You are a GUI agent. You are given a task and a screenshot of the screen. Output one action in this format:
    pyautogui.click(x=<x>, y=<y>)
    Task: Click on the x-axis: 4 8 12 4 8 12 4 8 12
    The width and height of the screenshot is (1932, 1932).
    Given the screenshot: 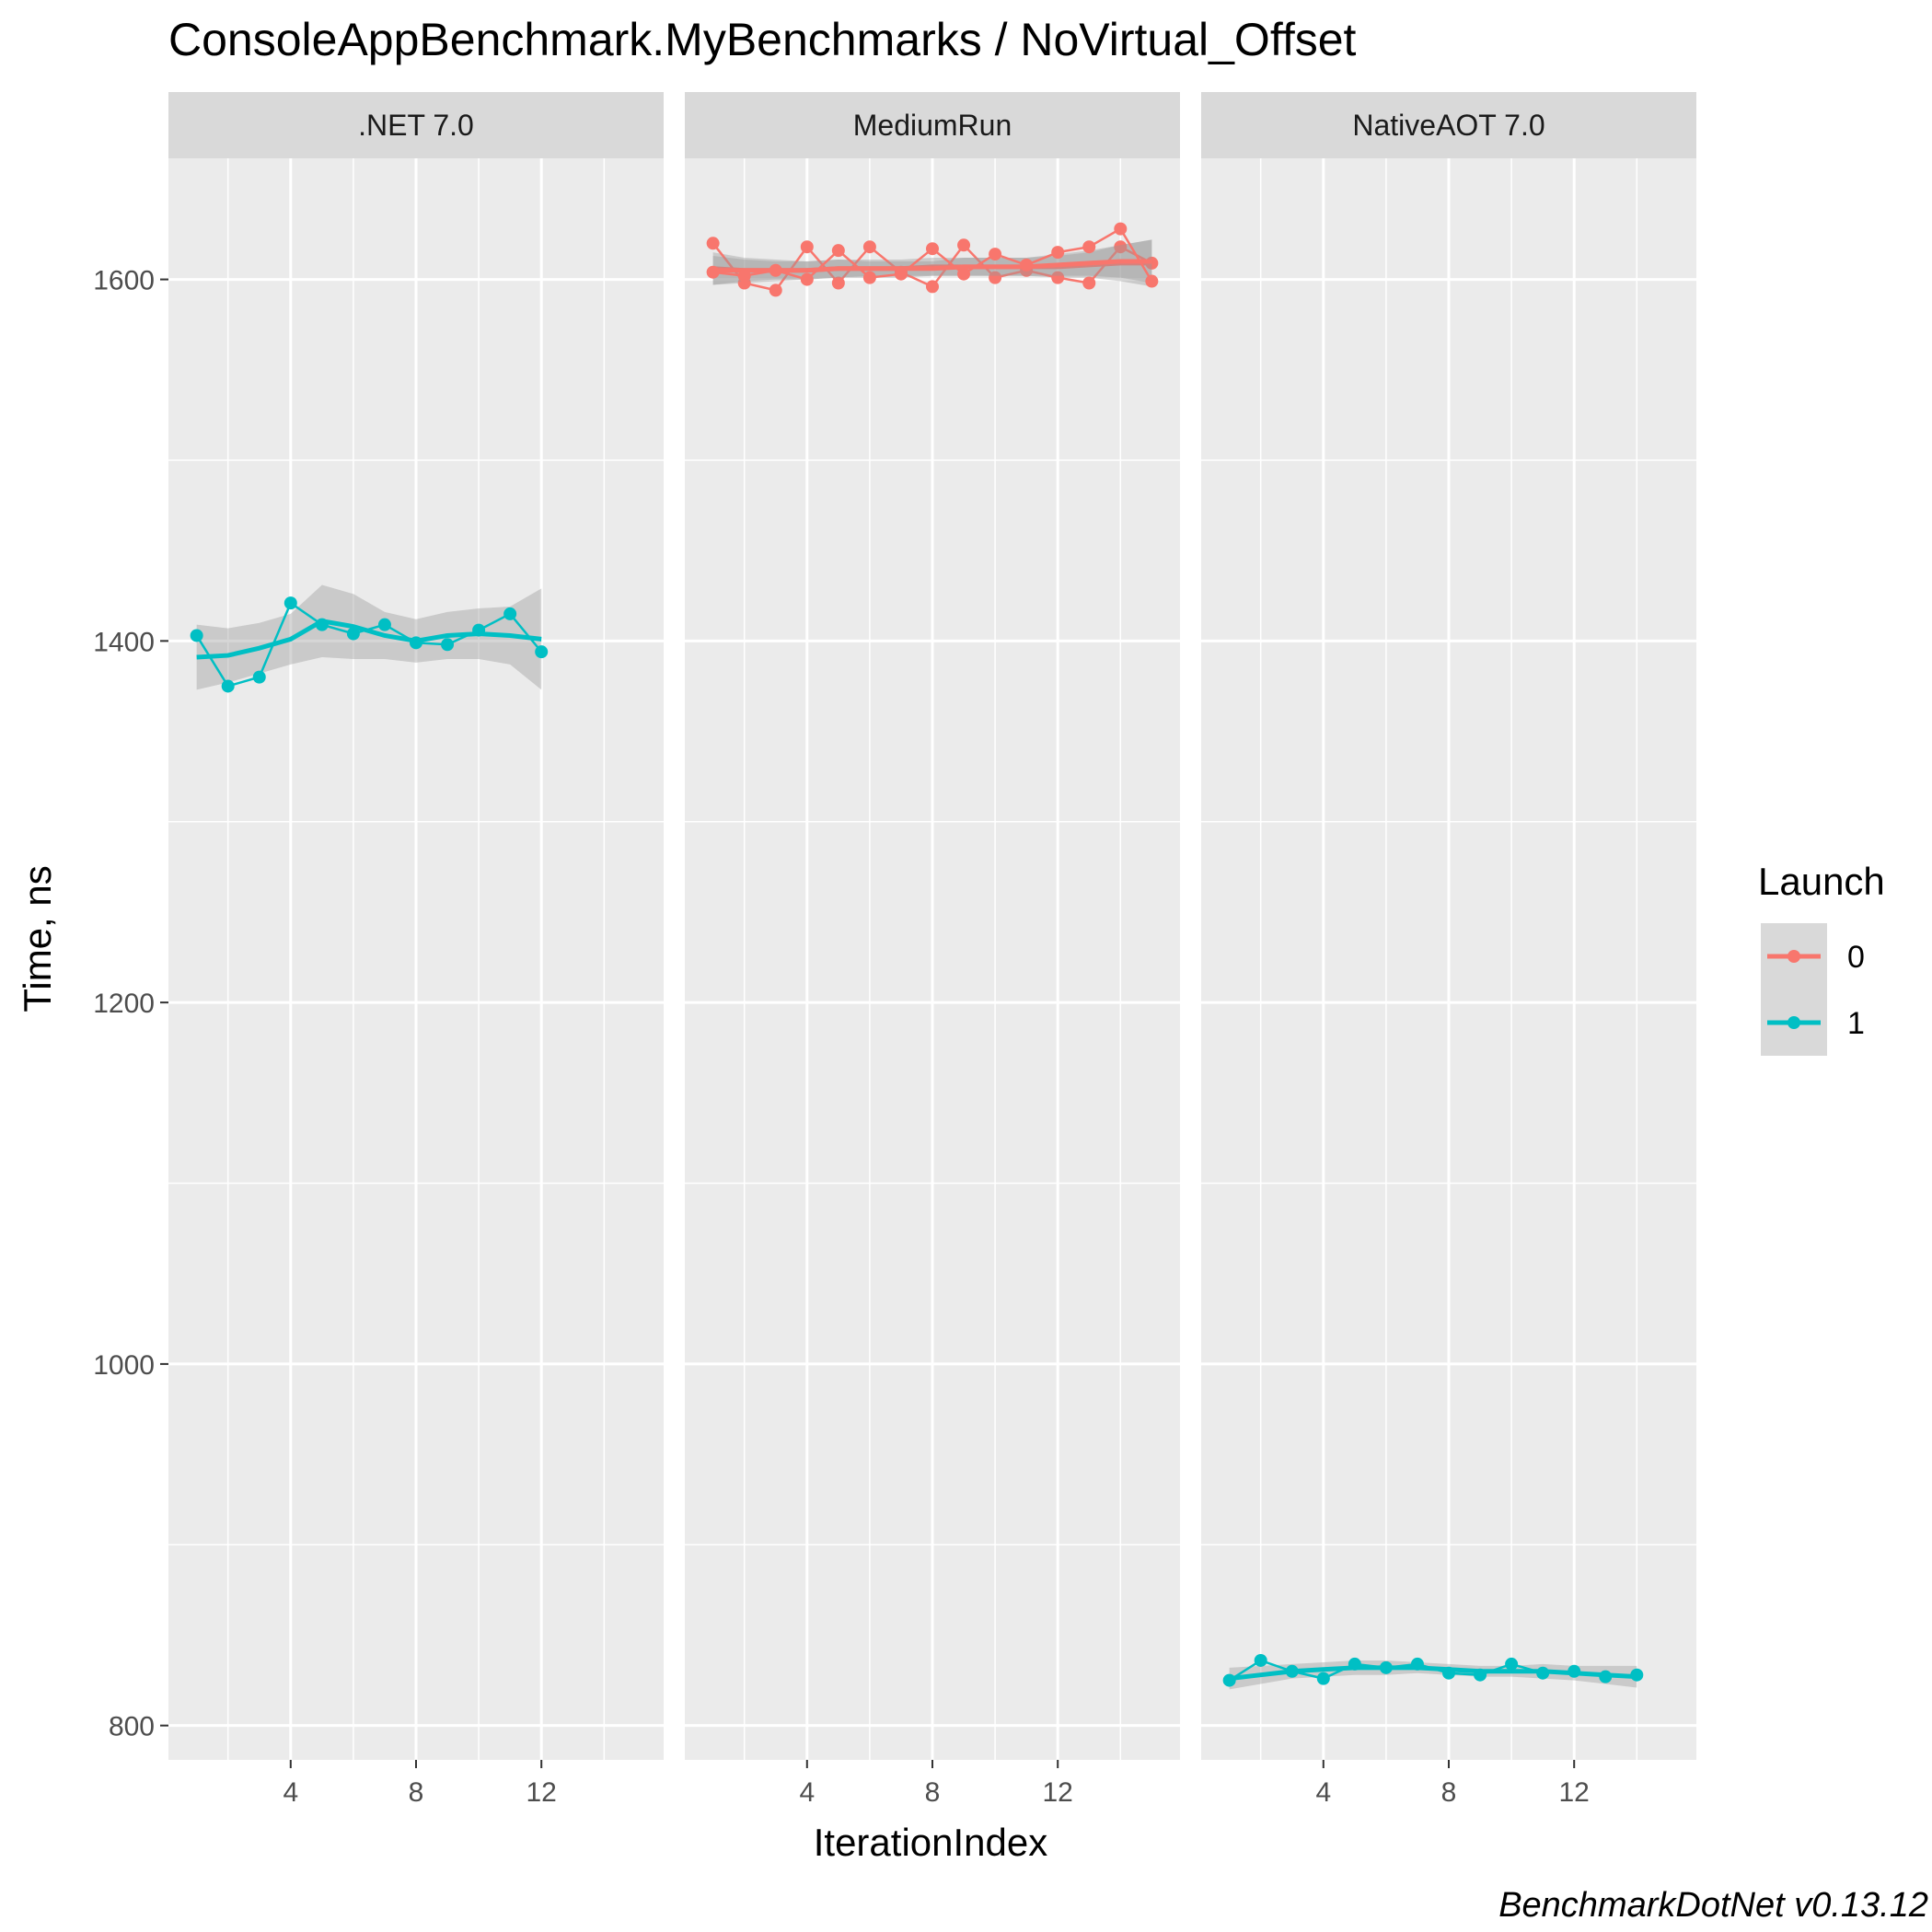 What is the action you would take?
    pyautogui.click(x=937, y=1784)
    